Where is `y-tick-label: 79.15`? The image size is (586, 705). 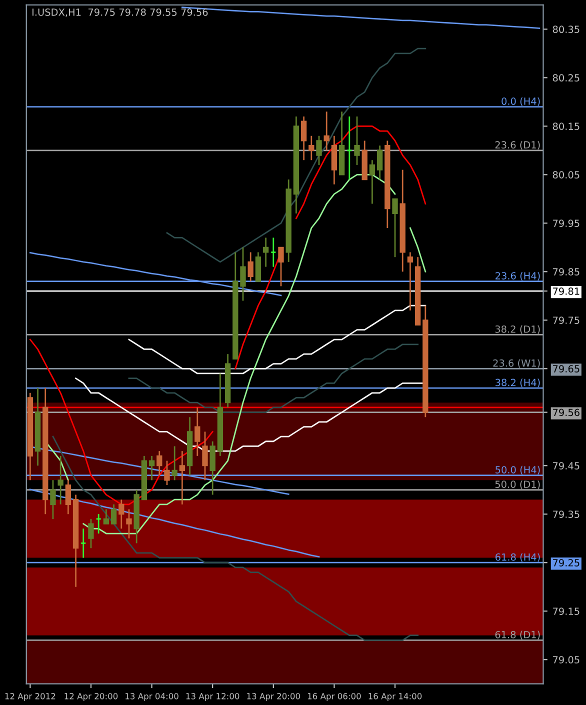
y-tick-label: 79.15 is located at coordinates (566, 611).